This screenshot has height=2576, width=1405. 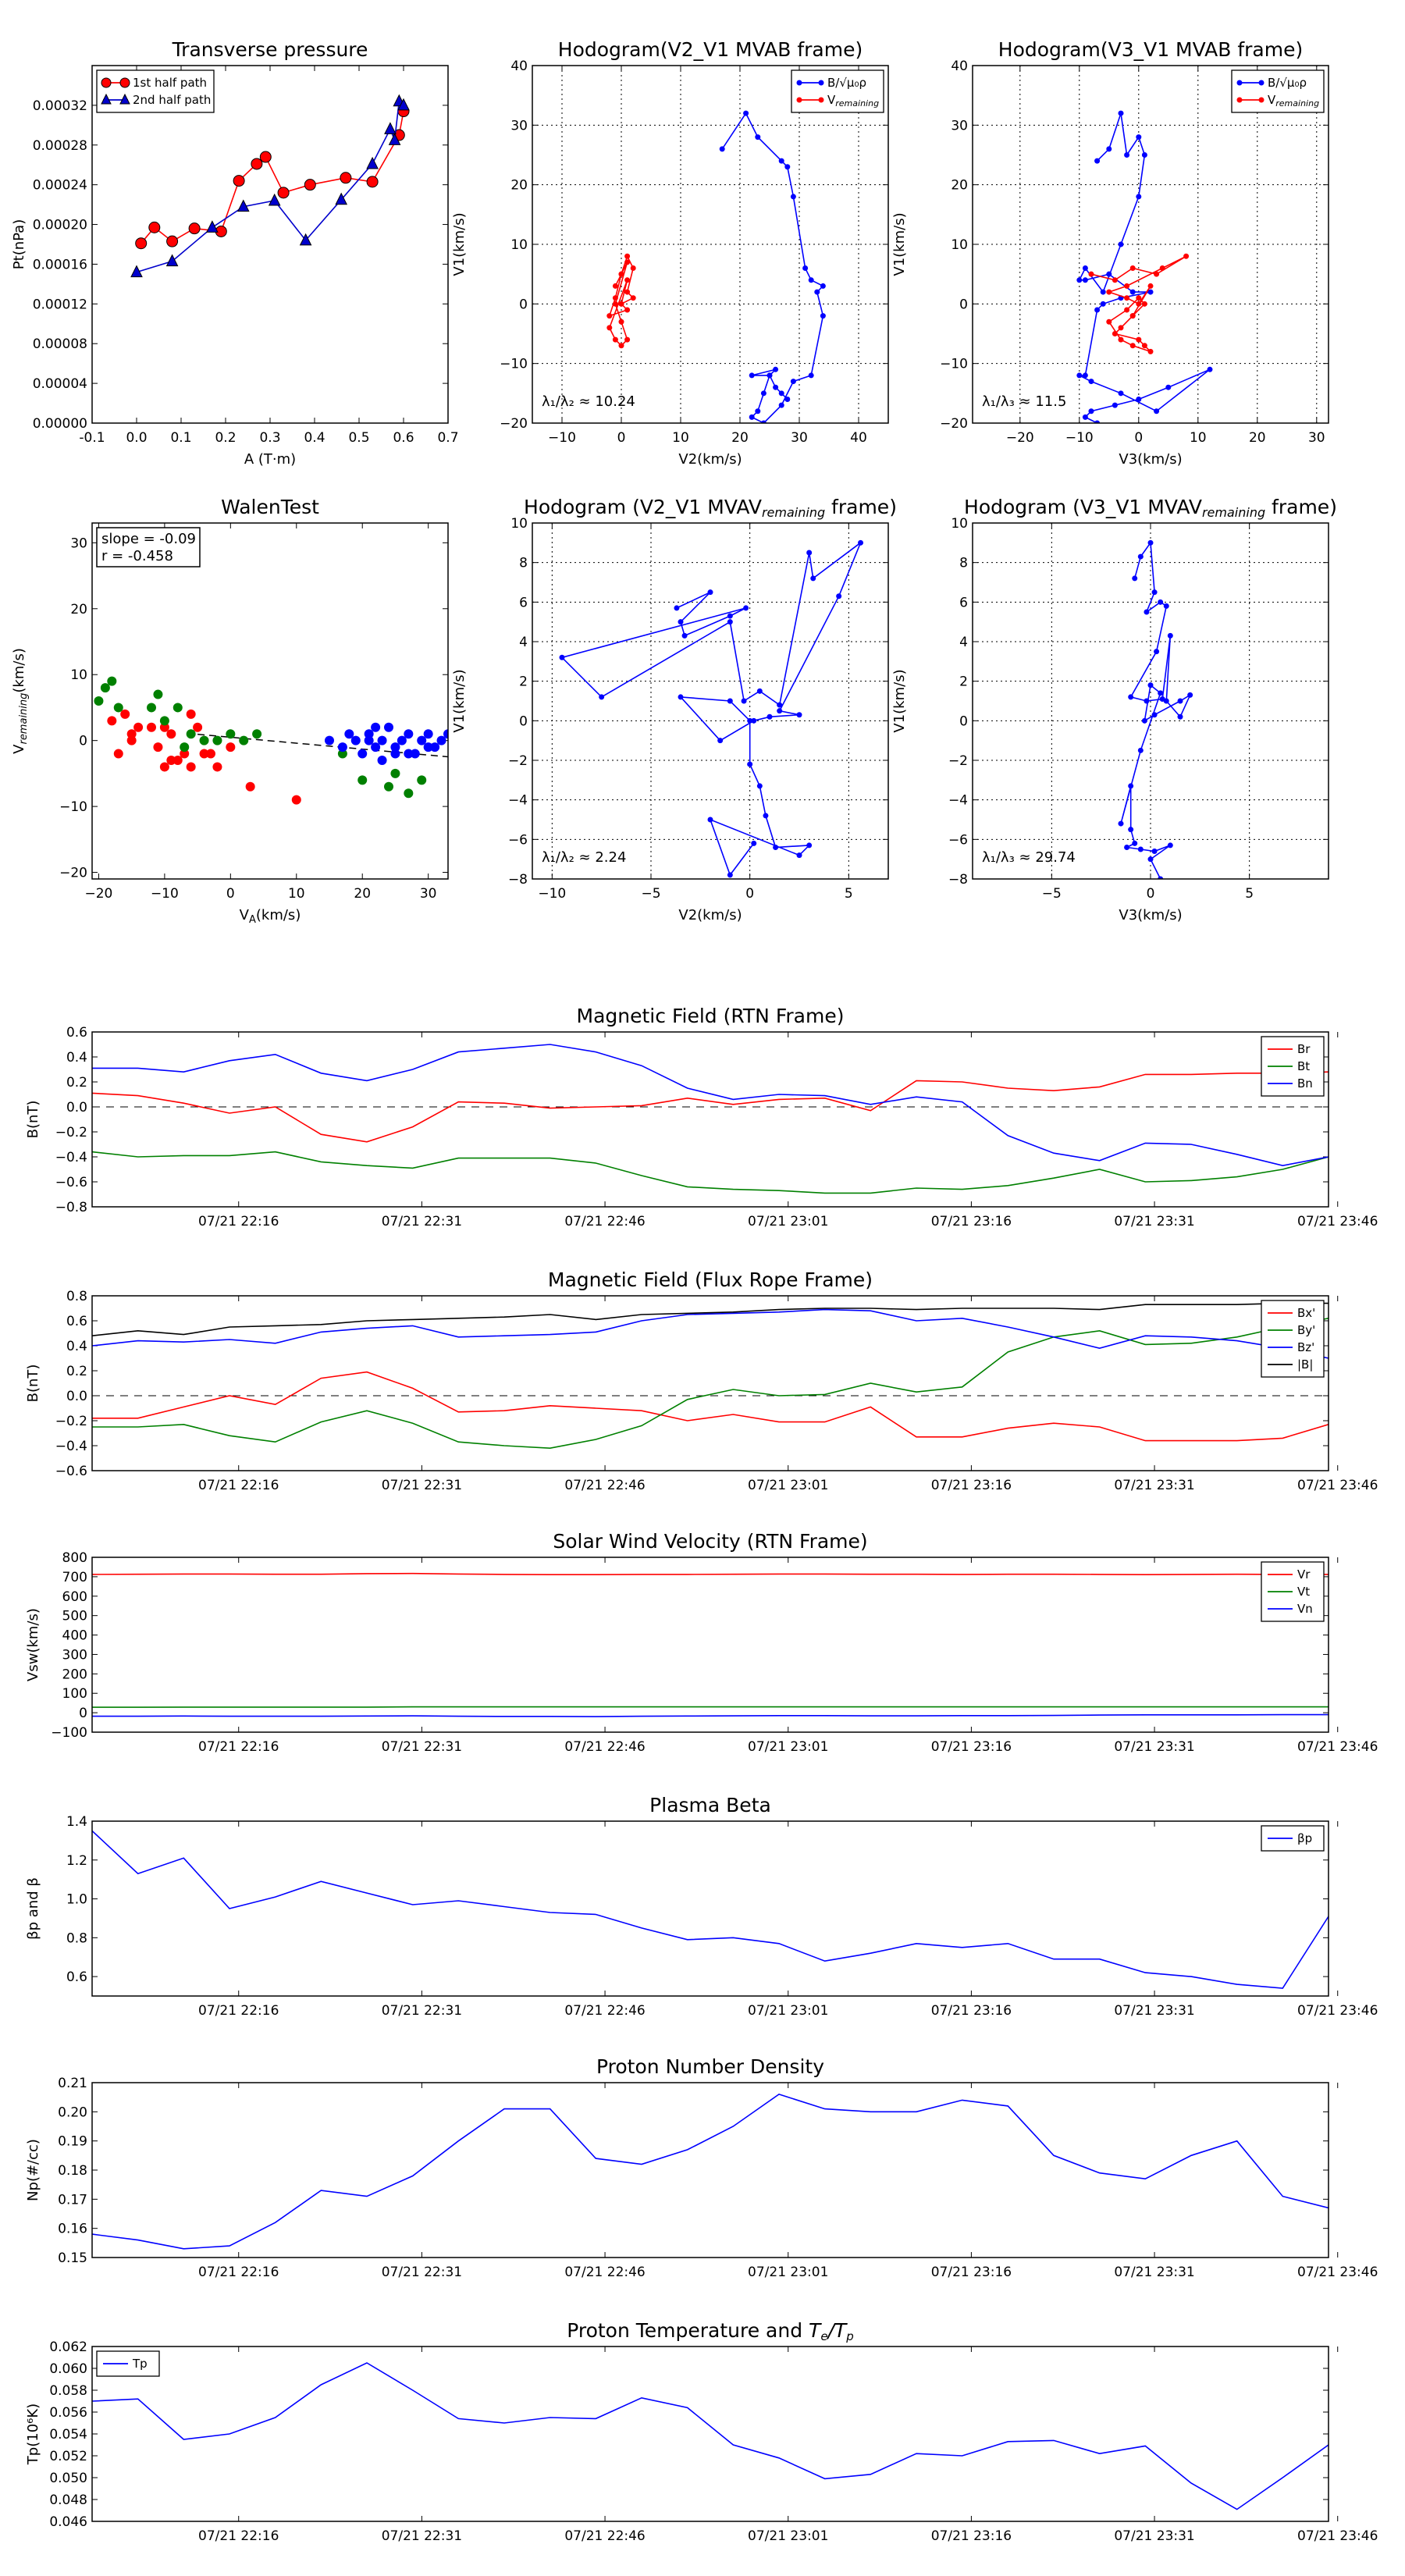 I want to click on legend: Br Bt Bn, so click(x=1293, y=1066).